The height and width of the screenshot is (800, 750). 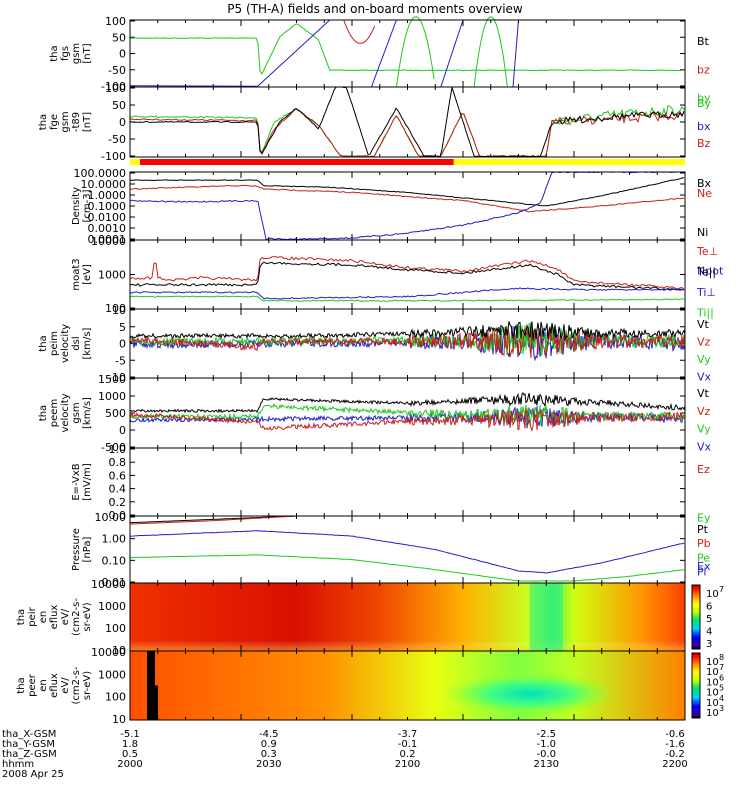 I want to click on ytick-pressure: 1.00, so click(x=114, y=539).